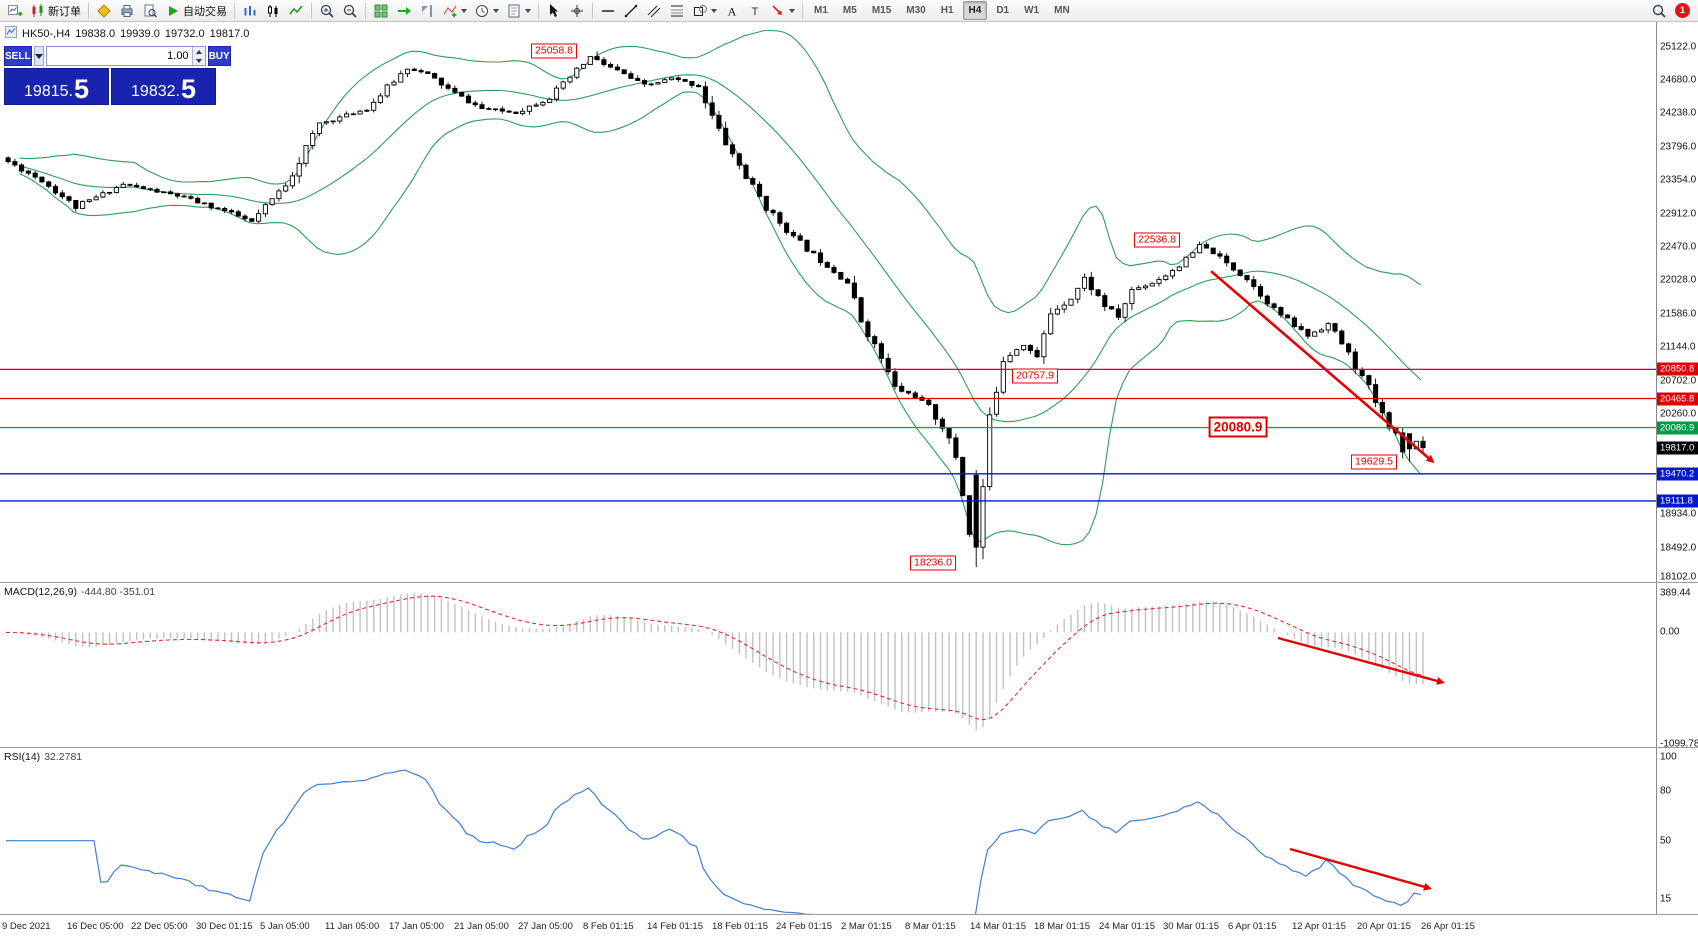  What do you see at coordinates (1678, 347) in the screenshot?
I see `price-axis-label: 21144.0` at bounding box center [1678, 347].